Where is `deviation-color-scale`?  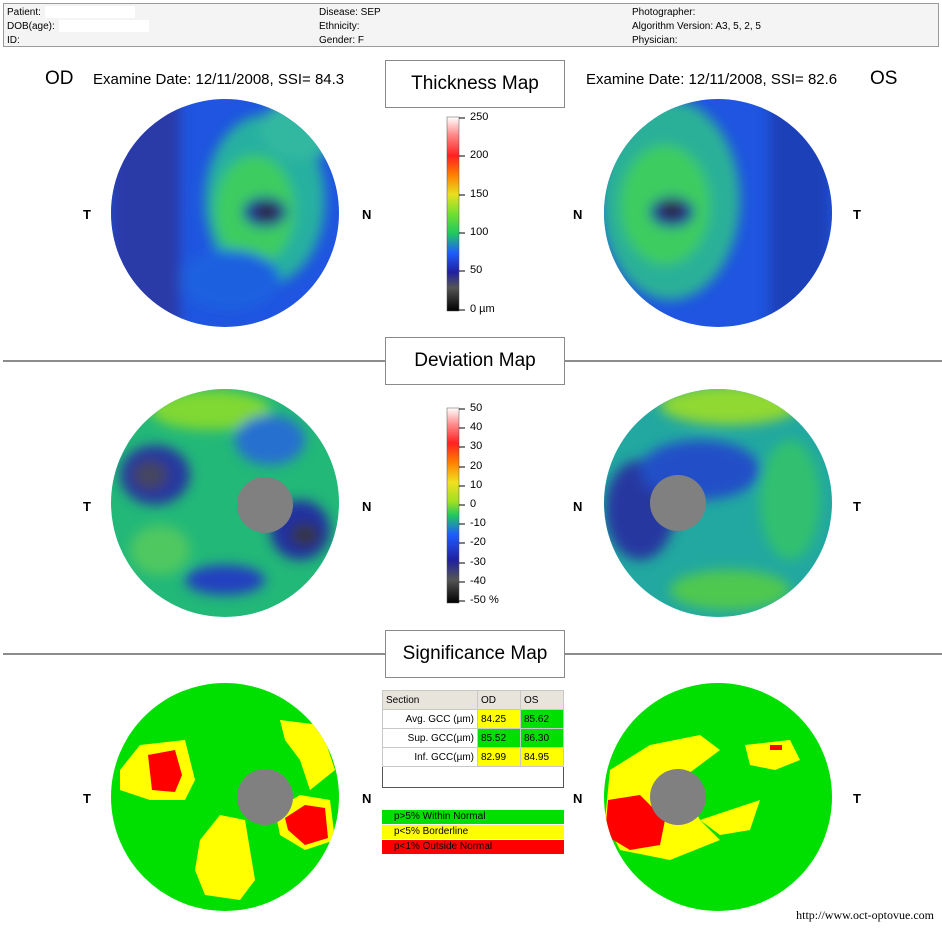 deviation-color-scale is located at coordinates (453, 505).